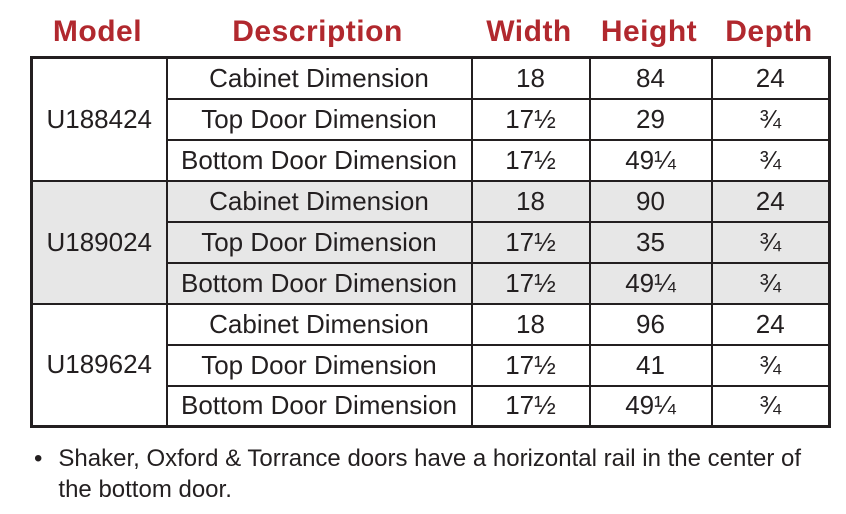 This screenshot has width=846, height=514. What do you see at coordinates (769, 31) in the screenshot?
I see `header-depth: Depth` at bounding box center [769, 31].